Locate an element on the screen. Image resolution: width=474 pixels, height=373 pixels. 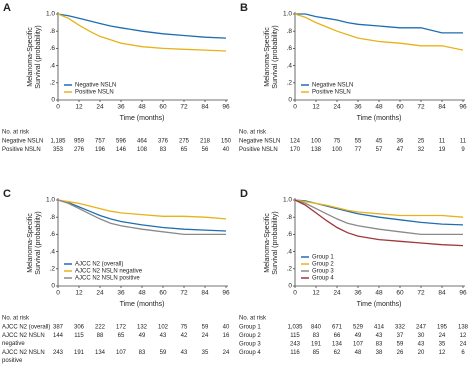
legend-label: Group 3 is located at coordinates (323, 272).